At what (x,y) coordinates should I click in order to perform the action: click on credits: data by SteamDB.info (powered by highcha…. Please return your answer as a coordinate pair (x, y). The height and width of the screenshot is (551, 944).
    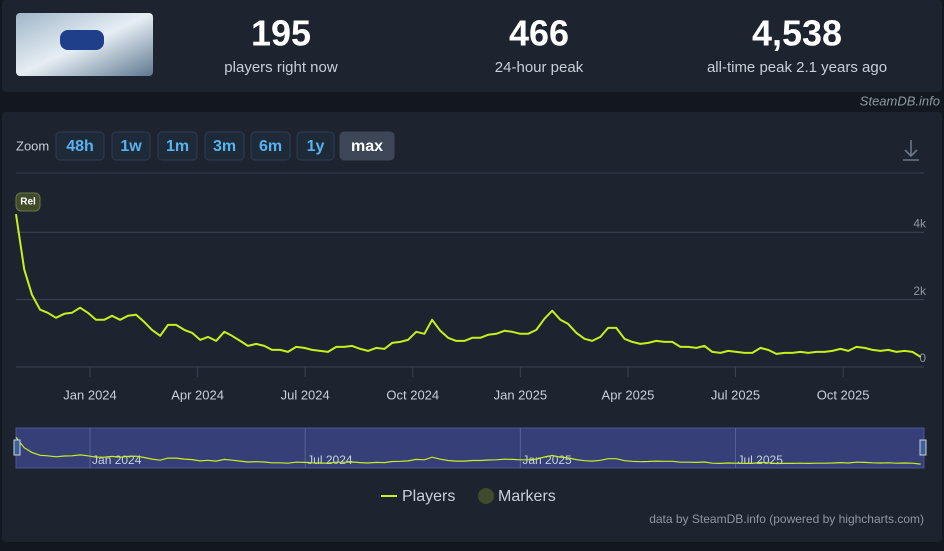
    Looking at the image, I should click on (786, 519).